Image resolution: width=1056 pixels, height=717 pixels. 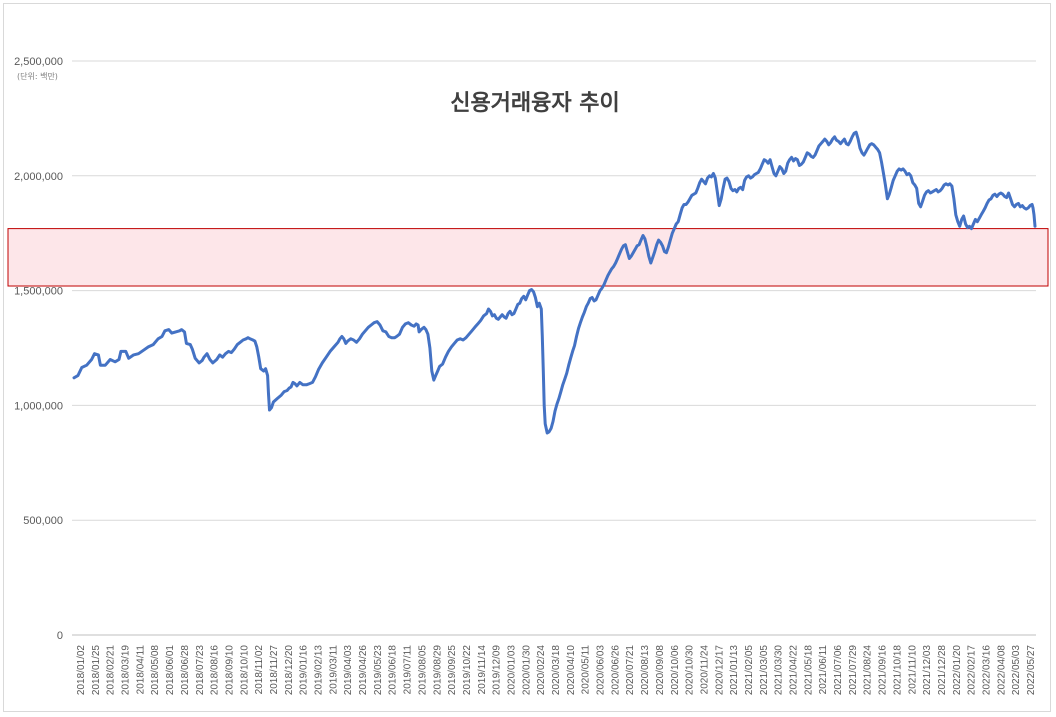 I want to click on x-tick-label: 2019/03/11, so click(x=333, y=670).